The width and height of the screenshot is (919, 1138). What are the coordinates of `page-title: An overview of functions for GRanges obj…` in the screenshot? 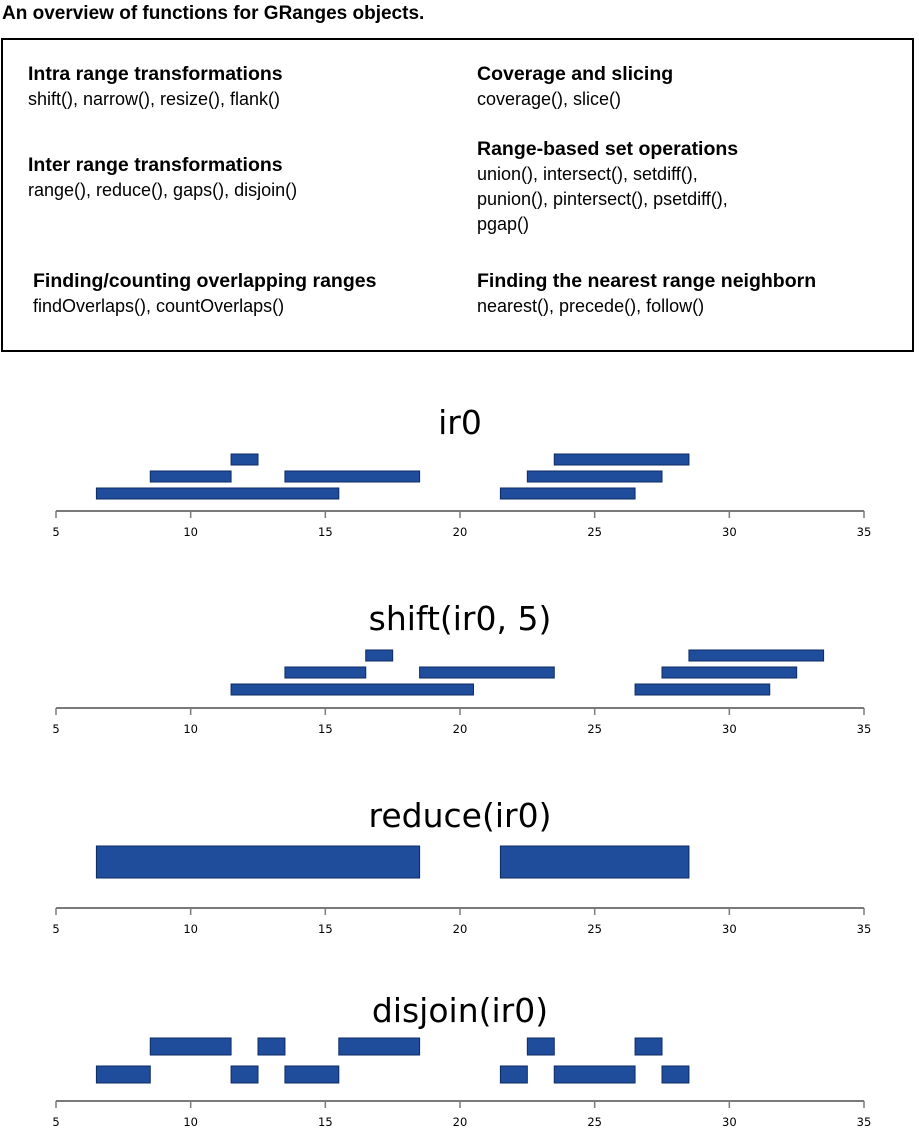 It's located at (213, 13).